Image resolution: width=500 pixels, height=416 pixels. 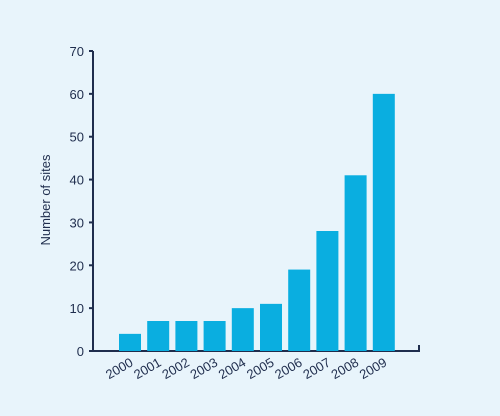 What do you see at coordinates (214, 336) in the screenshot?
I see `bar-2003` at bounding box center [214, 336].